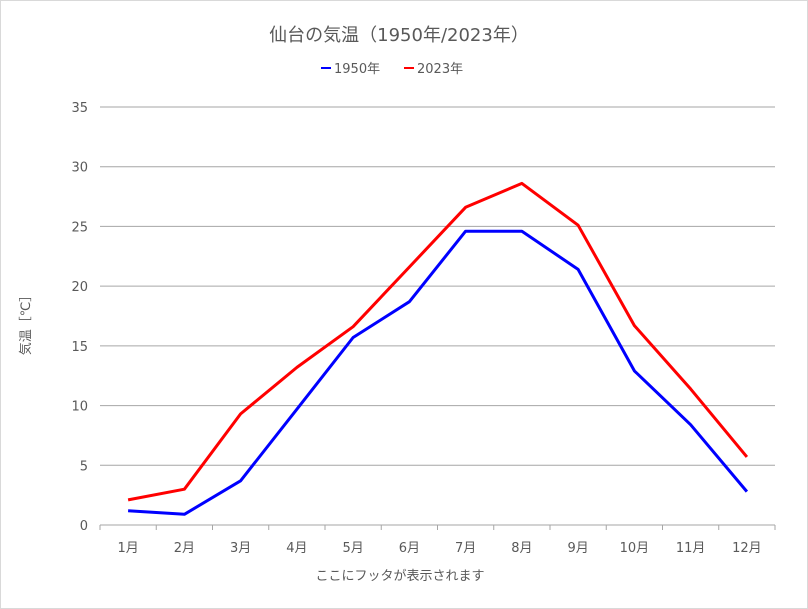  What do you see at coordinates (84, 466) in the screenshot?
I see `y-tick-label: 5` at bounding box center [84, 466].